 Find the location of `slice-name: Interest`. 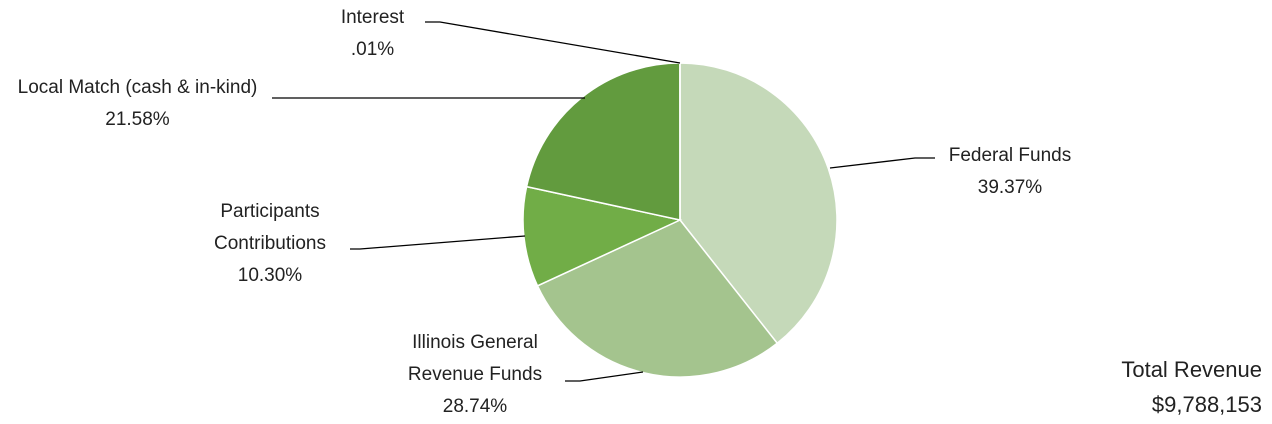

slice-name: Interest is located at coordinates (372, 17).